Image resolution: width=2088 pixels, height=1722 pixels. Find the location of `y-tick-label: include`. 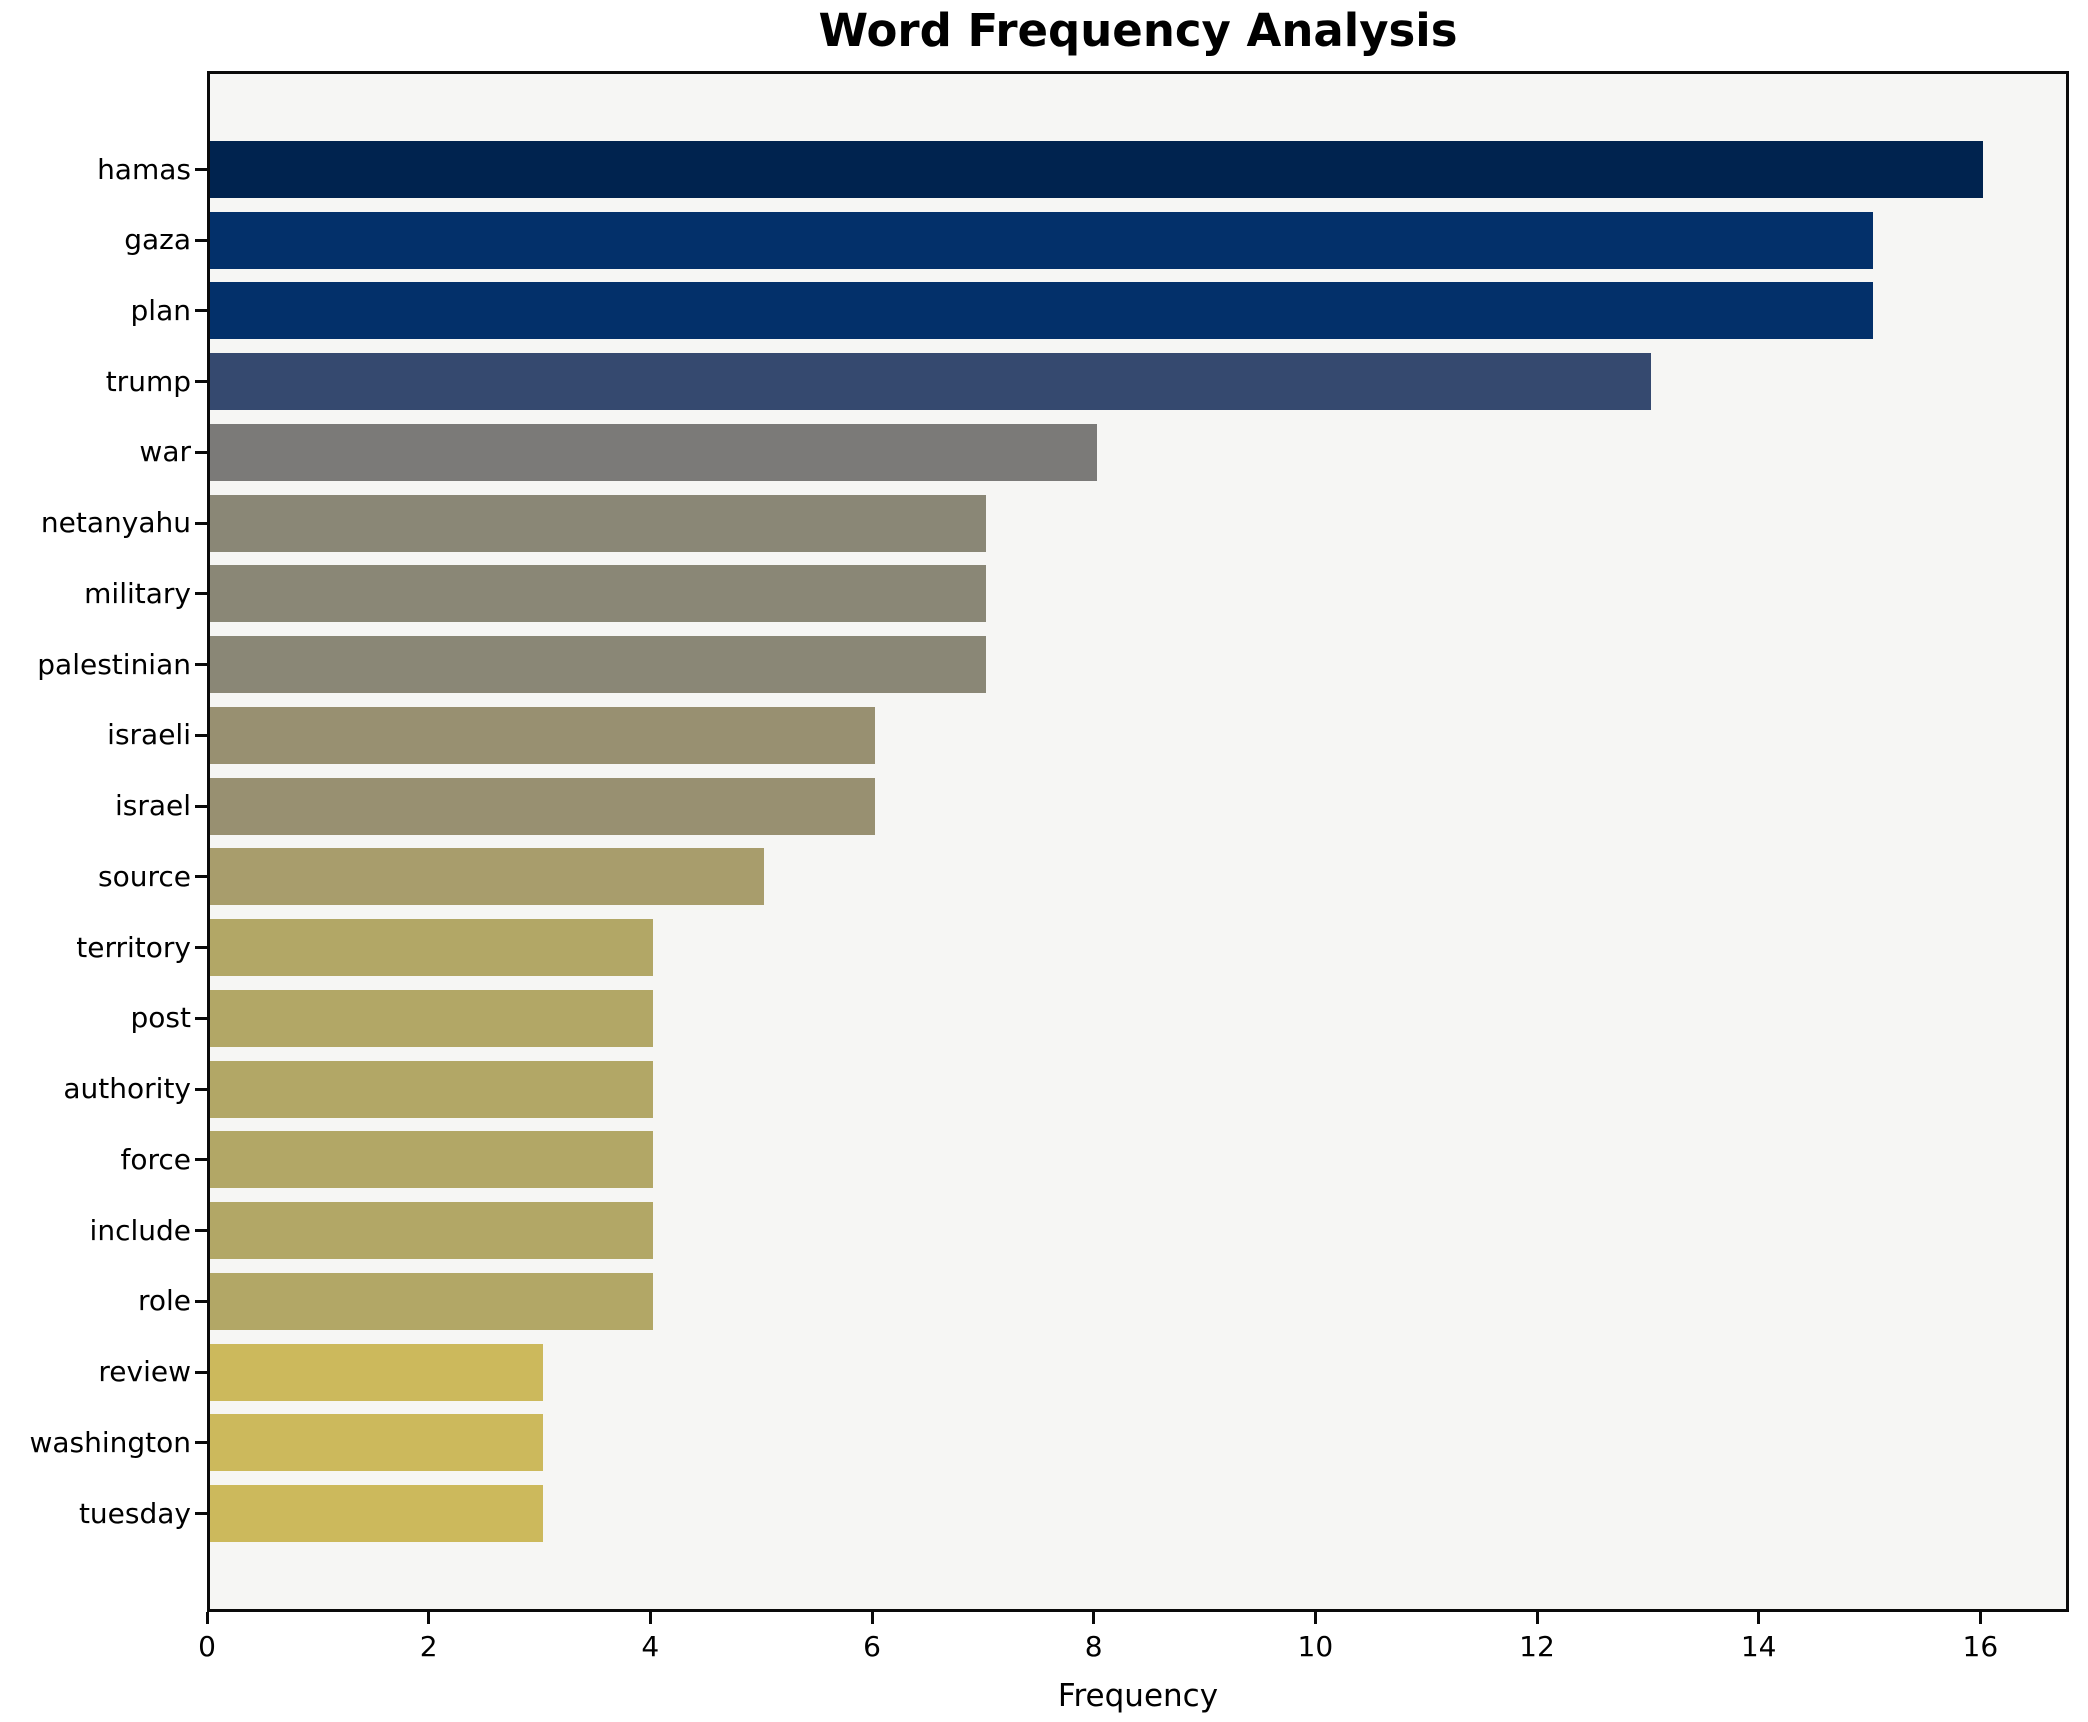

y-tick-label: include is located at coordinates (140, 1230).